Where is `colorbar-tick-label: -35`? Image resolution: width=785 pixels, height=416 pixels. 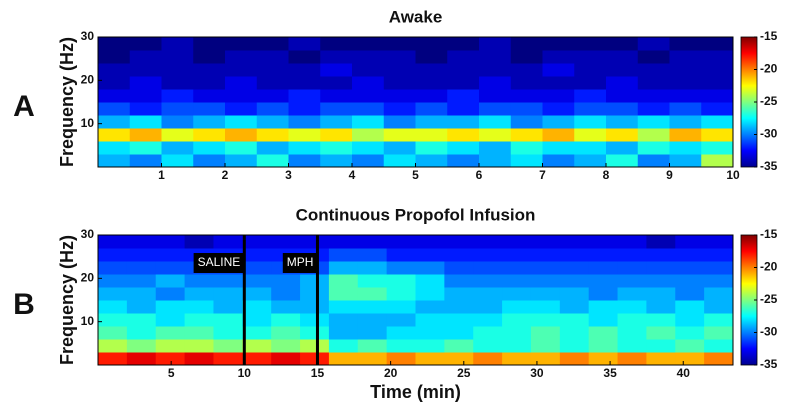 colorbar-tick-label: -35 is located at coordinates (769, 166).